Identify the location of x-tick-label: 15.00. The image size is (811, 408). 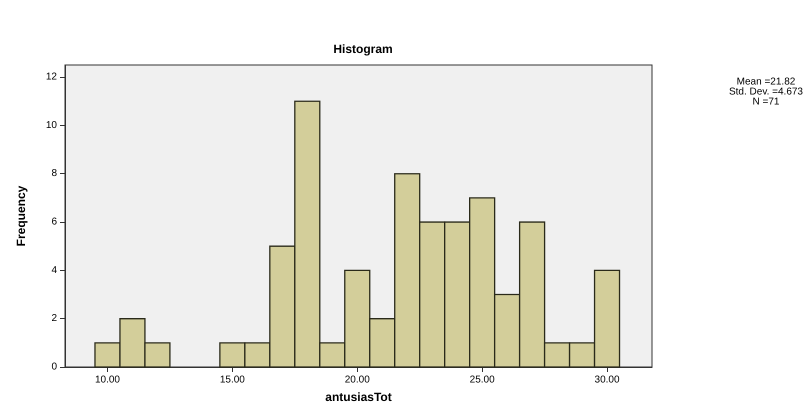
(233, 380).